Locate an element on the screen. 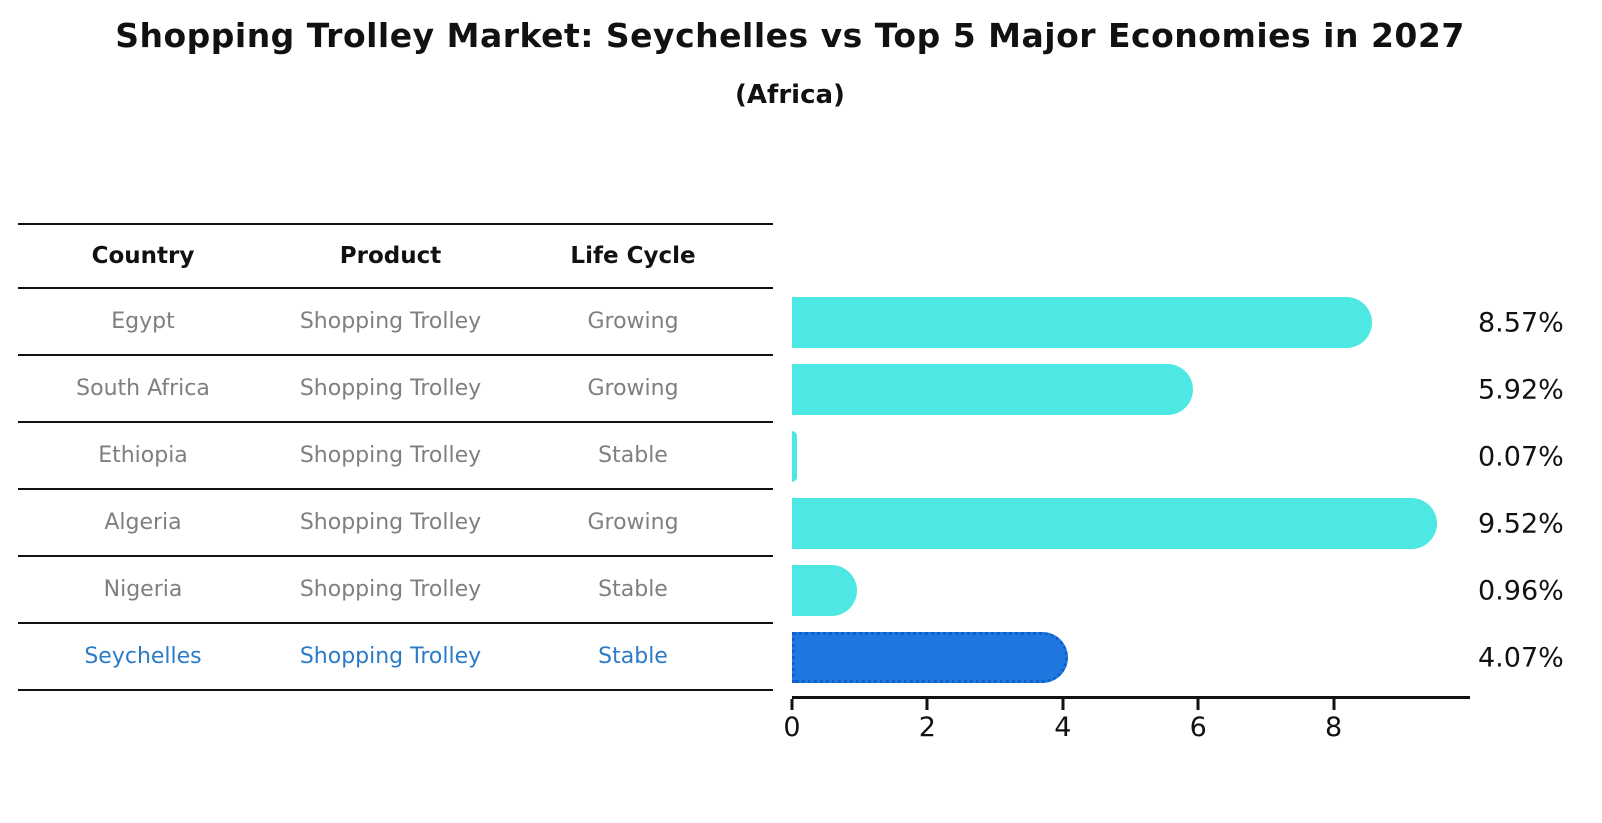  country-cell: Egypt is located at coordinates (143, 321).